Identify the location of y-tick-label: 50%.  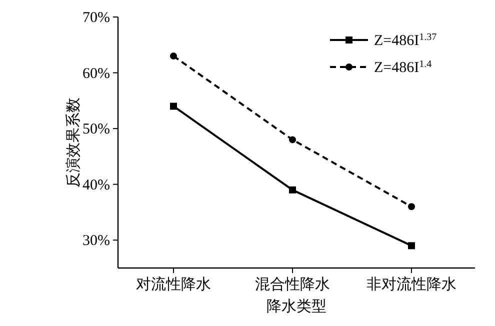
(96, 130).